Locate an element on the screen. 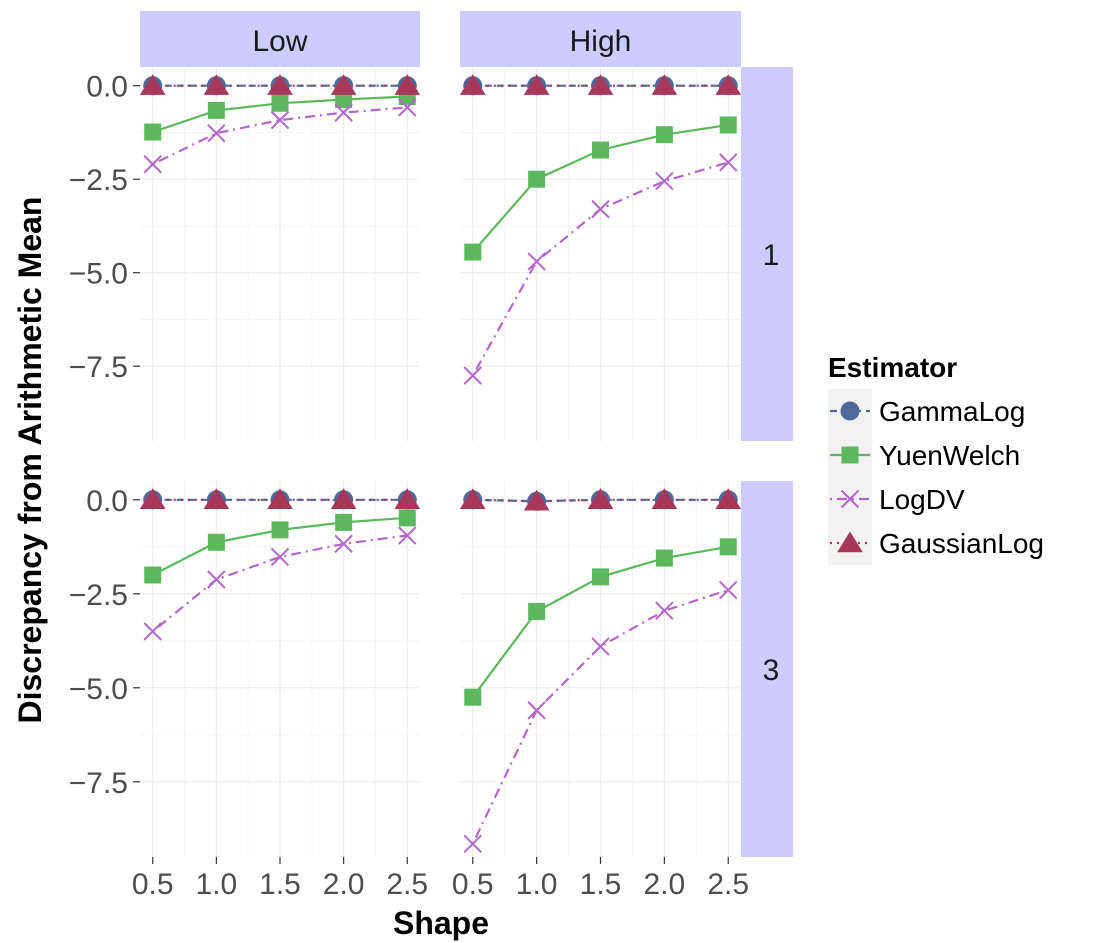 The image size is (1100, 943). panel-1-low is located at coordinates (280, 254).